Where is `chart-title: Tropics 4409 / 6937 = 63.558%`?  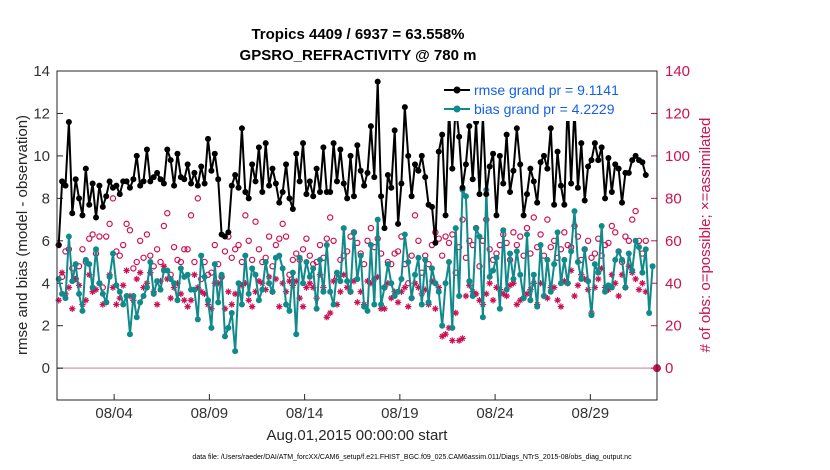
chart-title: Tropics 4409 / 6937 = 63.558% is located at coordinates (357, 34).